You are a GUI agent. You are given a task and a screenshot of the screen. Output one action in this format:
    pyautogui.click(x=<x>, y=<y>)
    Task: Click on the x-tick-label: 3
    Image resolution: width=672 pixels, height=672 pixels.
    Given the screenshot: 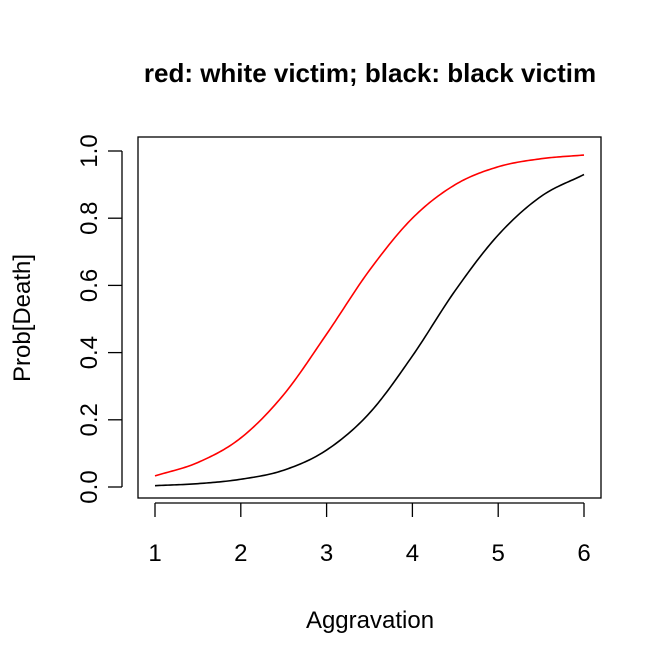 What is the action you would take?
    pyautogui.click(x=326, y=553)
    